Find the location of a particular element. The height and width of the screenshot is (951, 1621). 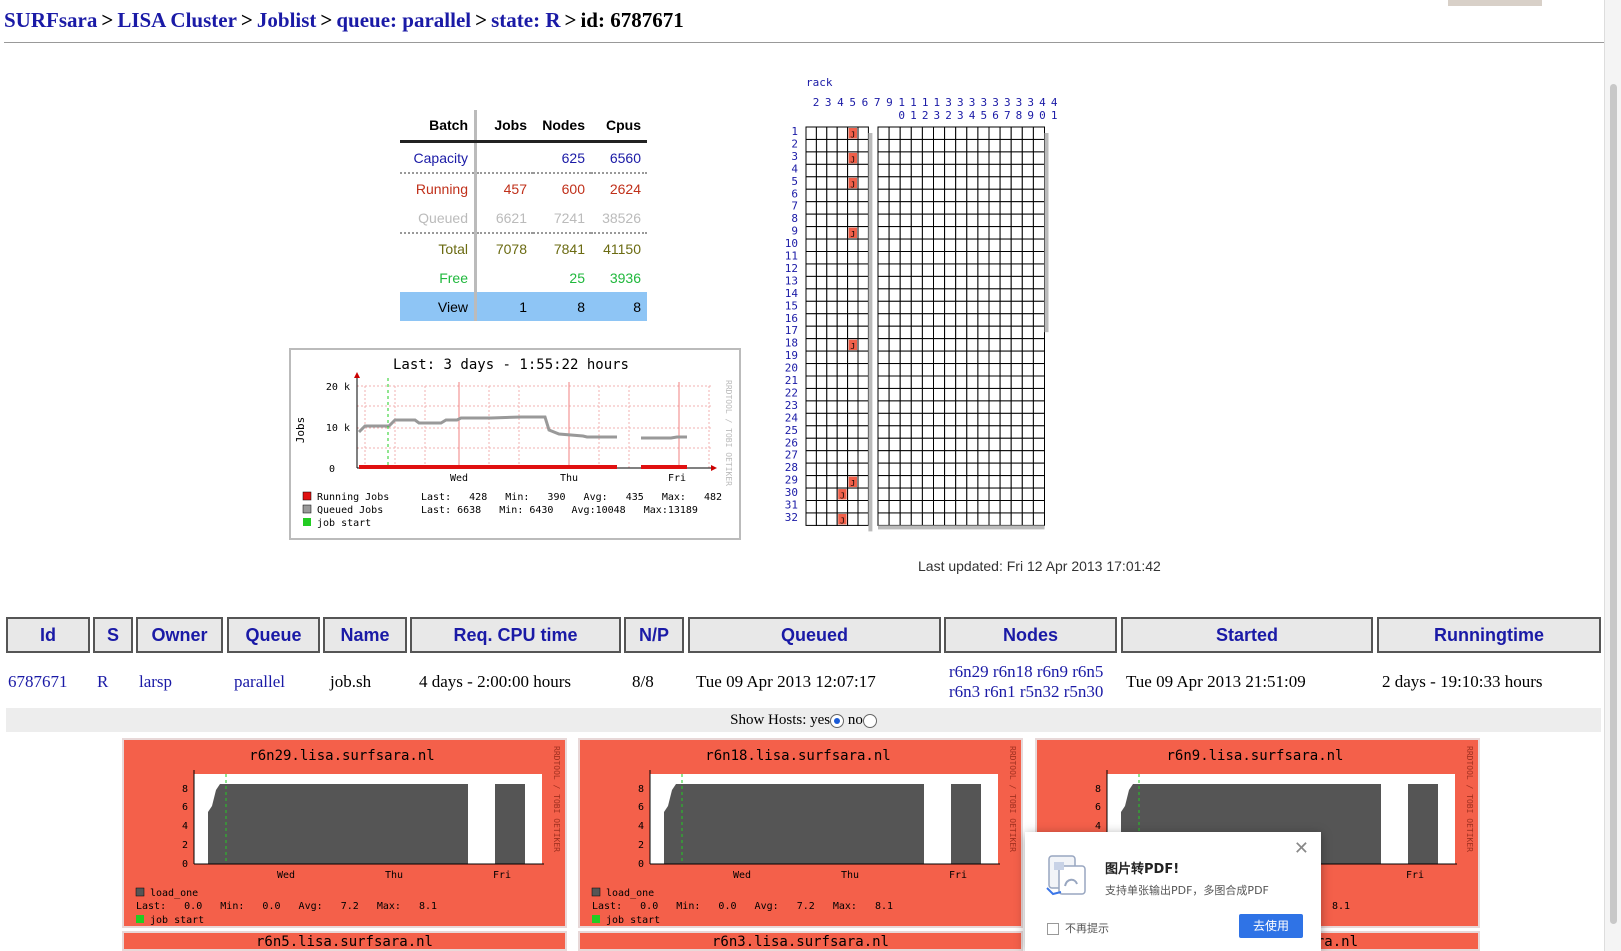

job-owner-link: larsp is located at coordinates (156, 681).